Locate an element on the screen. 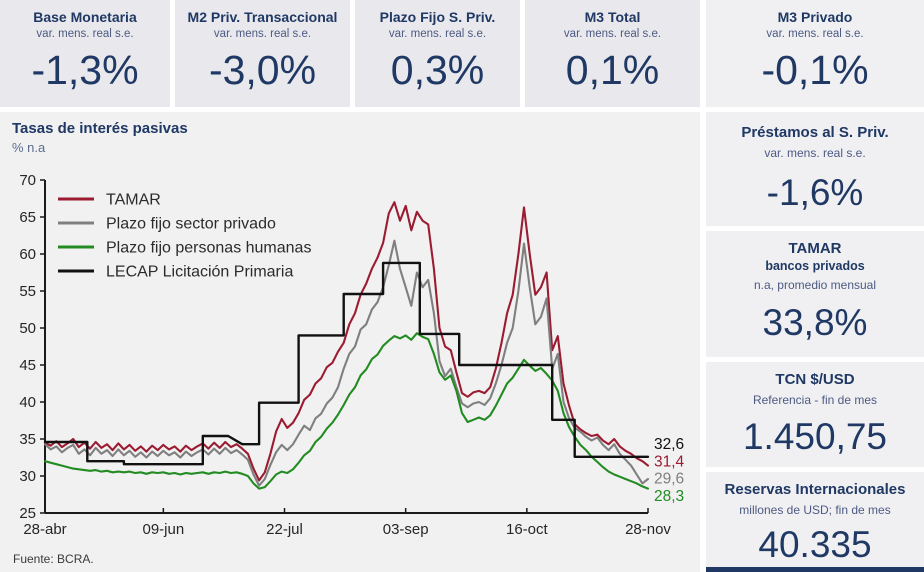 The image size is (924, 572). card-title: M3 Privado is located at coordinates (815, 17).